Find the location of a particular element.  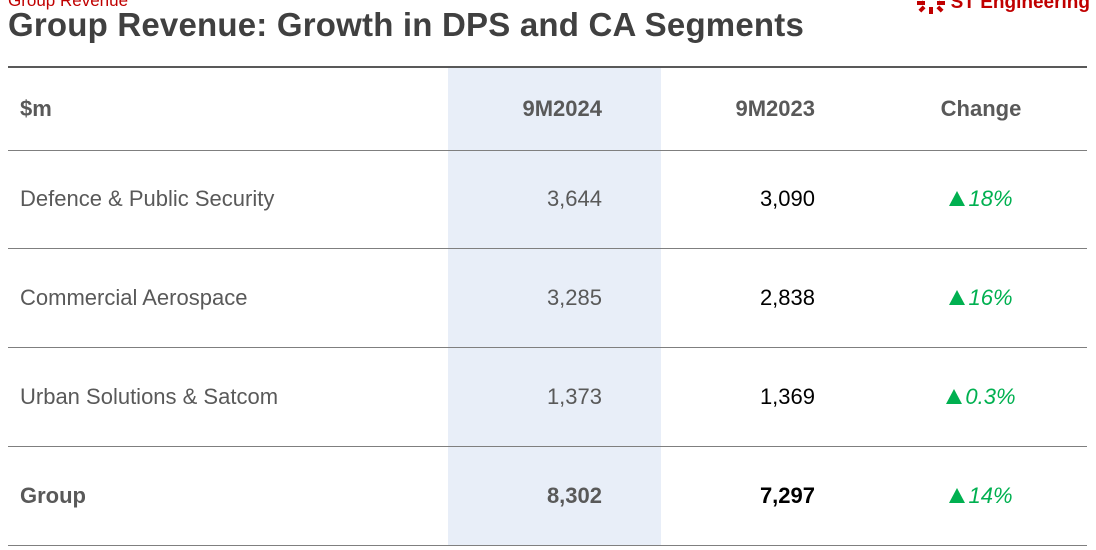

value-9m2023: 2,838 is located at coordinates (787, 297).